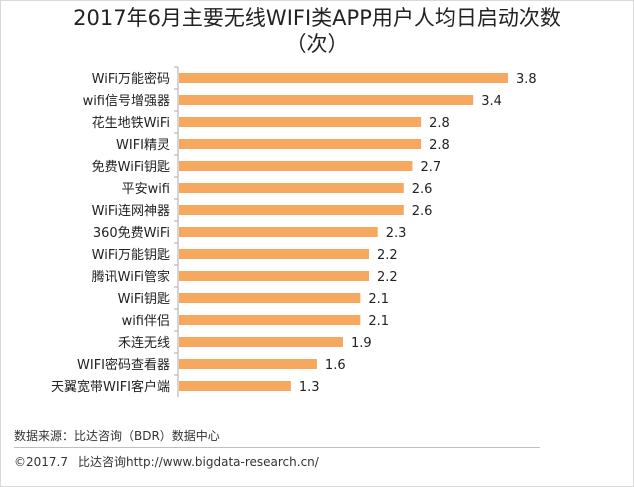 This screenshot has width=634, height=487. Describe the element at coordinates (144, 343) in the screenshot. I see `category-label: 禾连无线` at that location.